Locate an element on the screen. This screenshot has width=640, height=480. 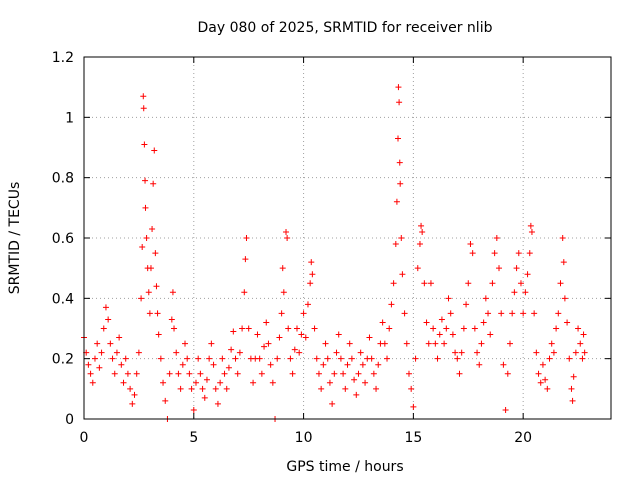
y-tick-label: 1 is located at coordinates (69, 118).